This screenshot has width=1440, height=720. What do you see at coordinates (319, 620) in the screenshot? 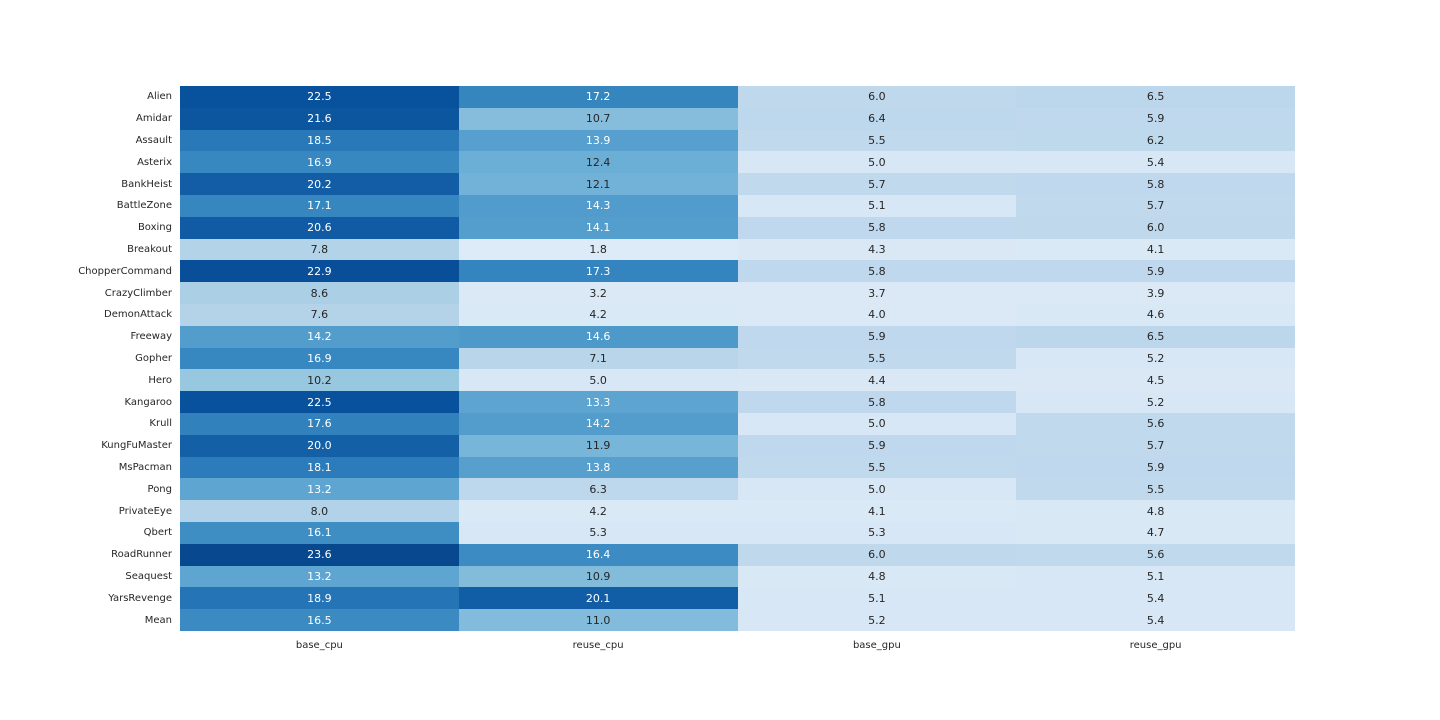
I see `heatmap-cell: 16.5` at bounding box center [319, 620].